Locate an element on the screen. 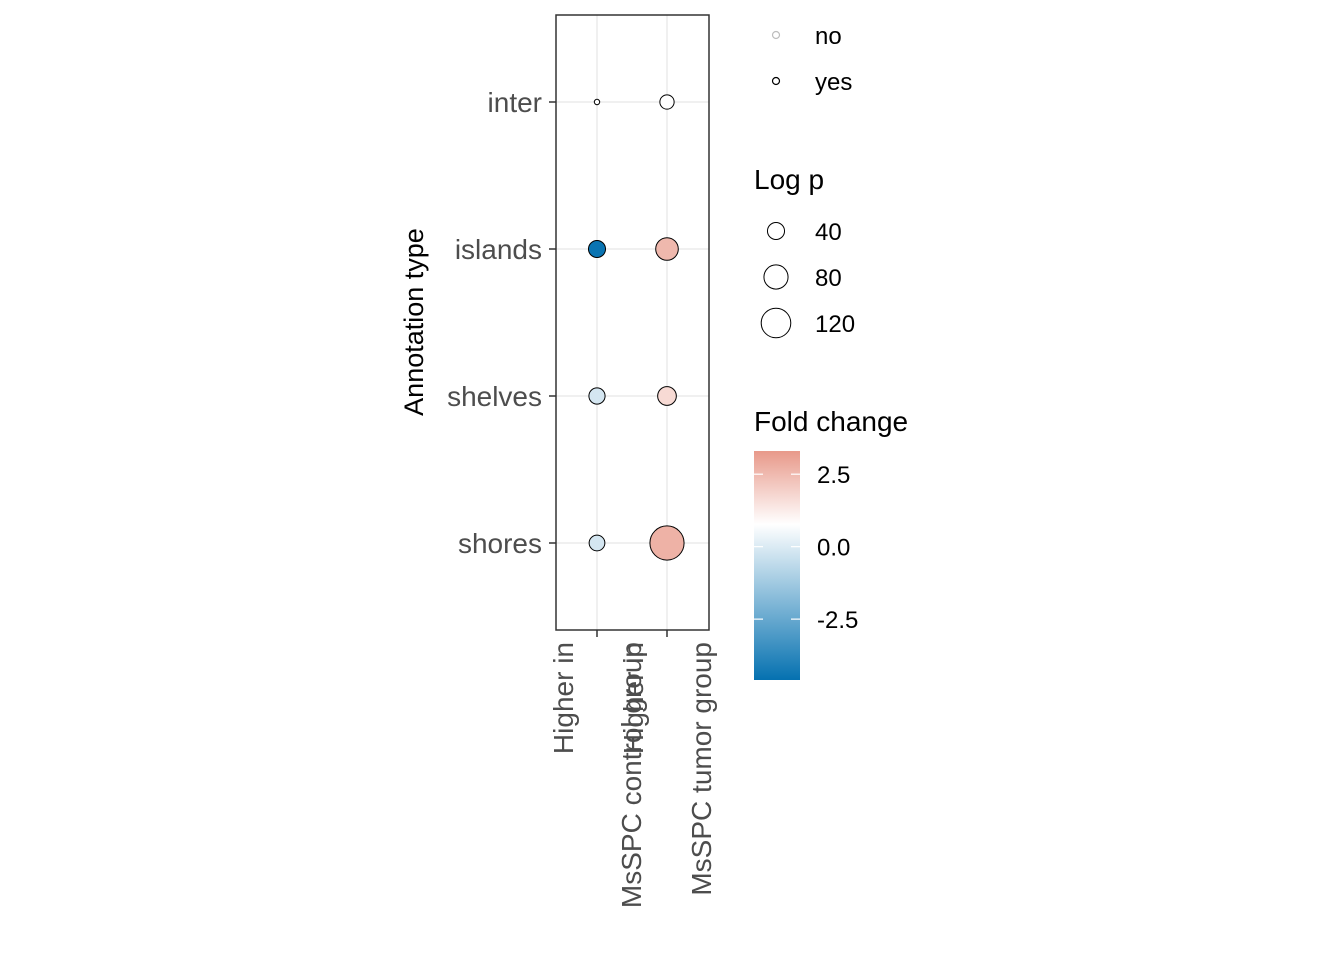  legend-size-label-120: 120 is located at coordinates (835, 324).